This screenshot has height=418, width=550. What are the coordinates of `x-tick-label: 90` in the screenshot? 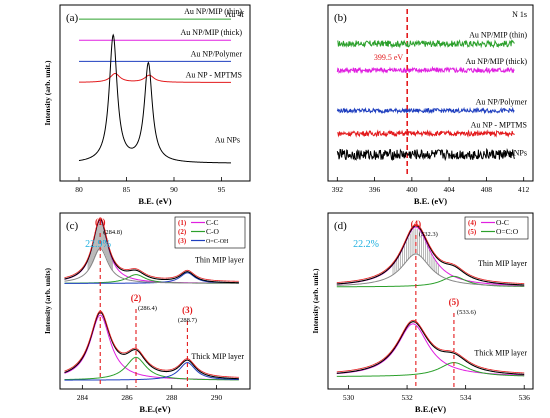 It's located at (174, 189).